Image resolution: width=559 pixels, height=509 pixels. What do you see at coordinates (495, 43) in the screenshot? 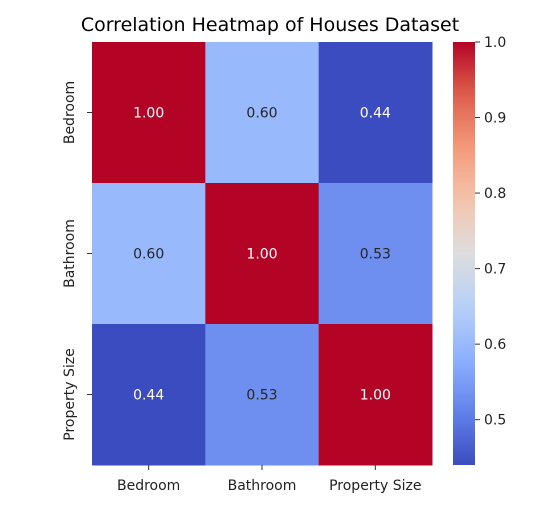
I see `colorbar-tick-label: 1.0` at bounding box center [495, 43].